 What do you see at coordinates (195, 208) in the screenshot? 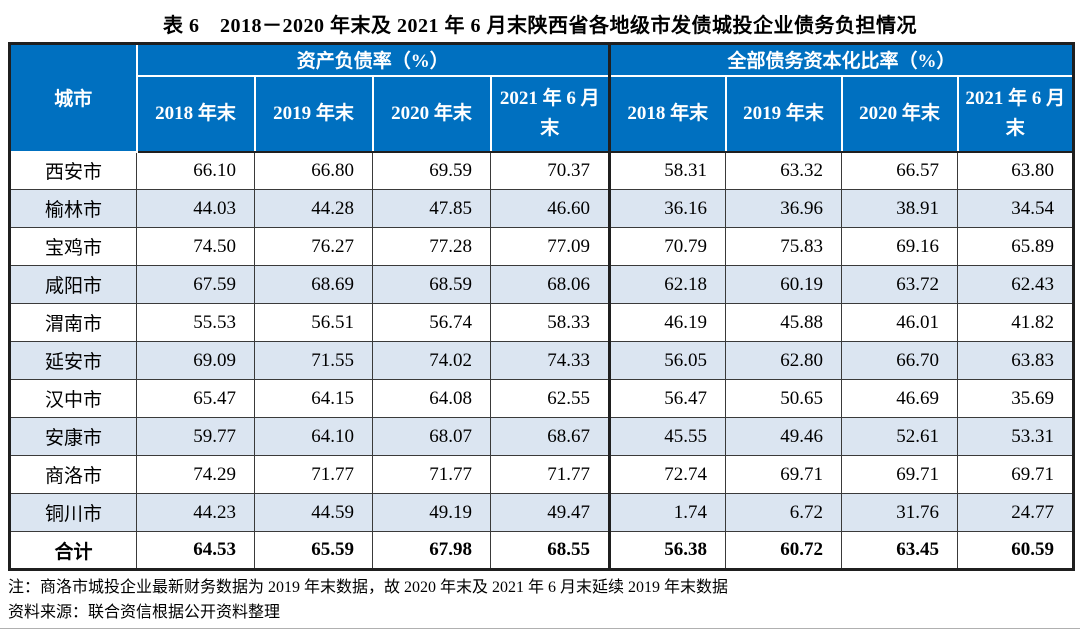
I see `value-cell: 44.03` at bounding box center [195, 208].